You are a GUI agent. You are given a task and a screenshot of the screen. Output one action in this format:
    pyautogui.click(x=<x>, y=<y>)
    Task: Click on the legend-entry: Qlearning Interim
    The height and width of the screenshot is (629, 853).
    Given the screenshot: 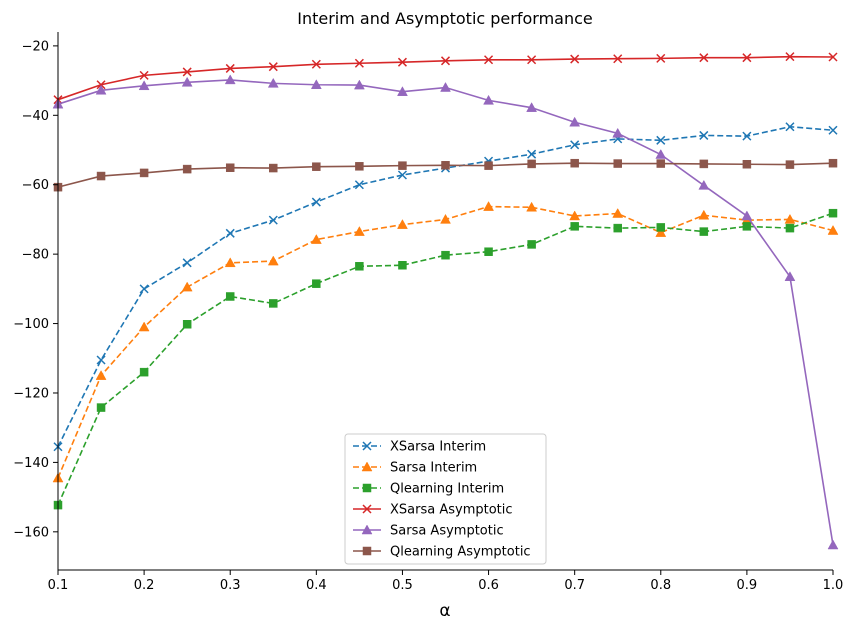 What is the action you would take?
    pyautogui.click(x=428, y=489)
    